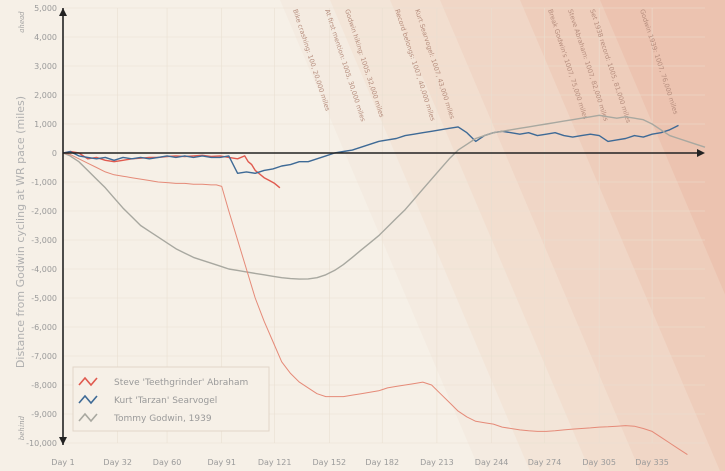 The height and width of the screenshot is (471, 725). I want to click on x-tick-label: Day 213, so click(437, 462).